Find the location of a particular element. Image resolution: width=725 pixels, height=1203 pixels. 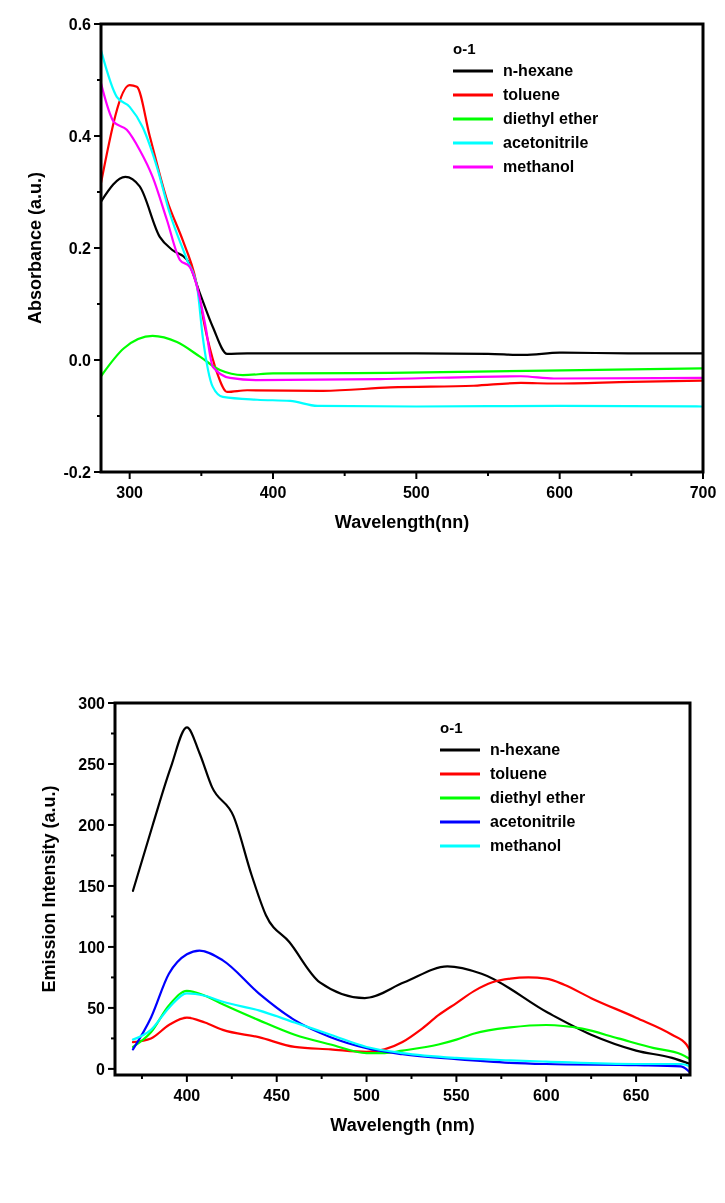

x-tick-label: 300 is located at coordinates (130, 492).